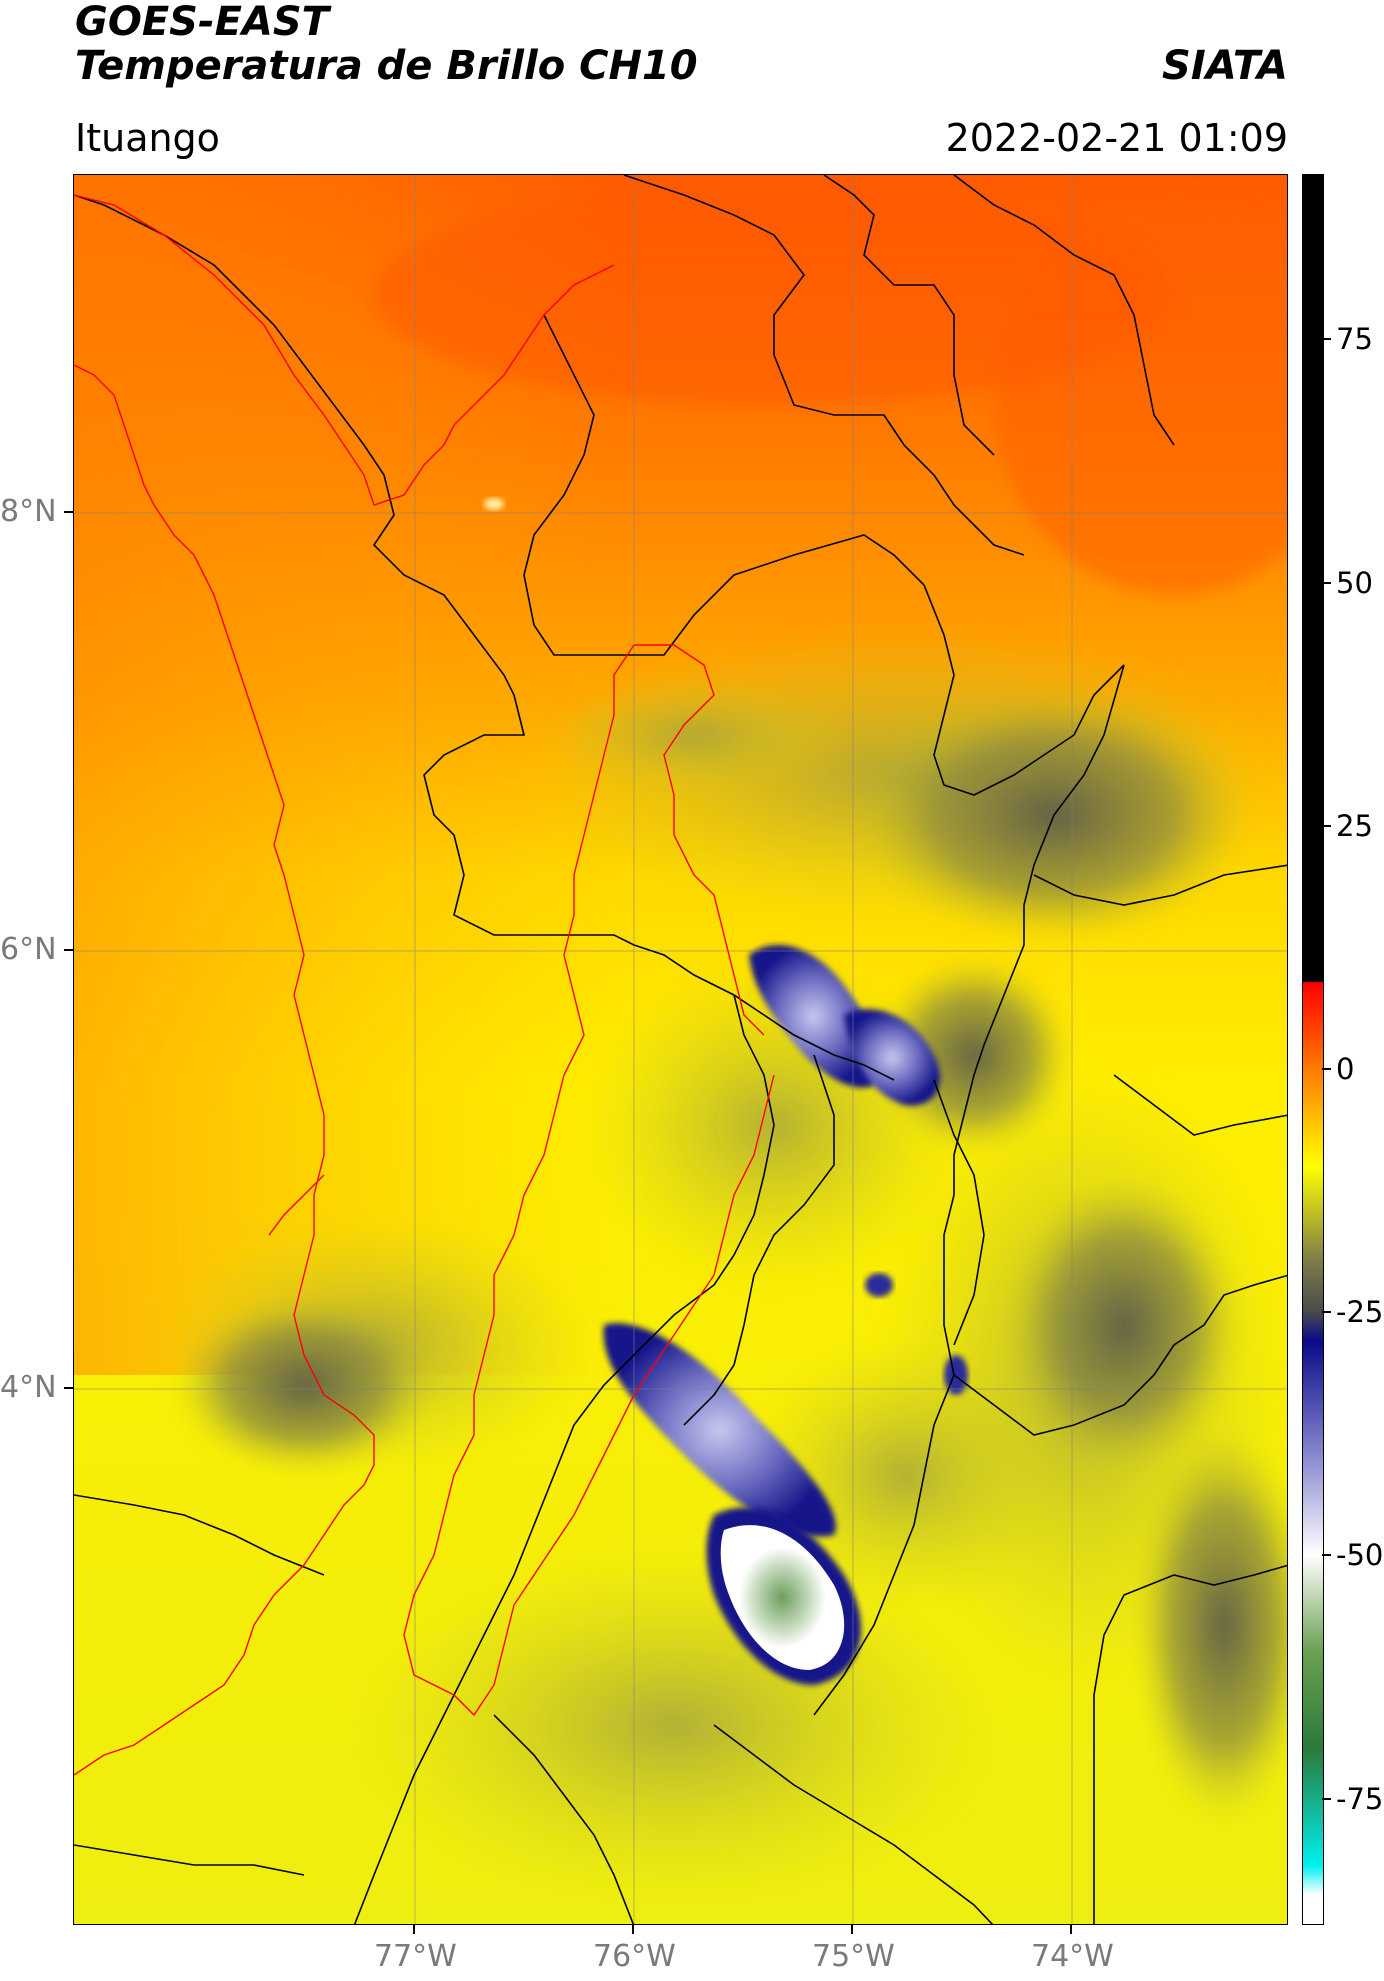 The image size is (1384, 1981). I want to click on colorbar-label: 75, so click(1354, 339).